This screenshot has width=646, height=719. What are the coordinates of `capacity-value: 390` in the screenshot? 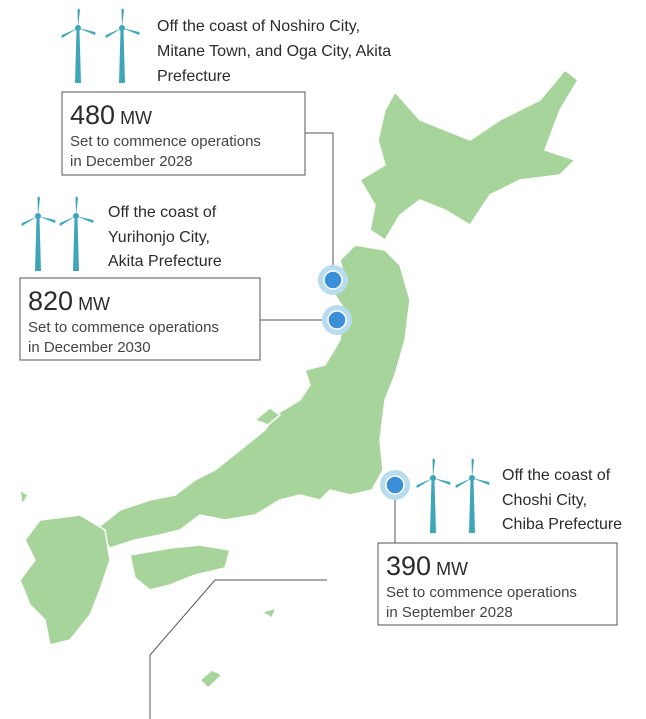 It's located at (408, 566).